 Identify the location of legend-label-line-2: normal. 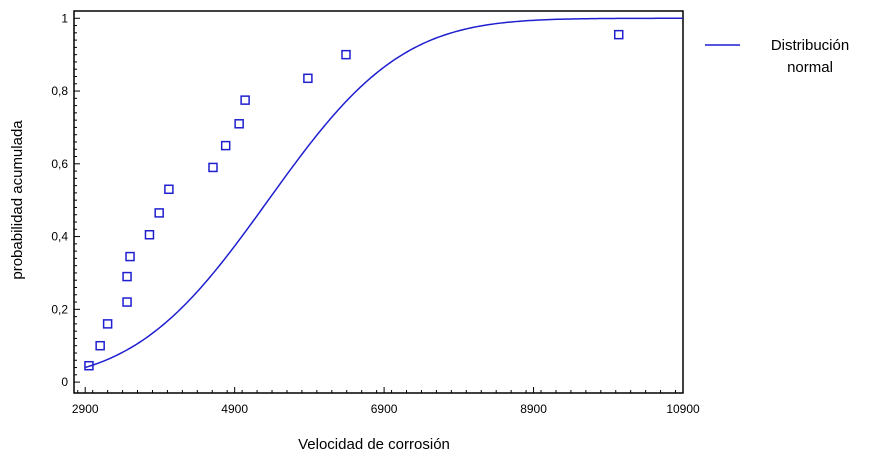
(810, 67).